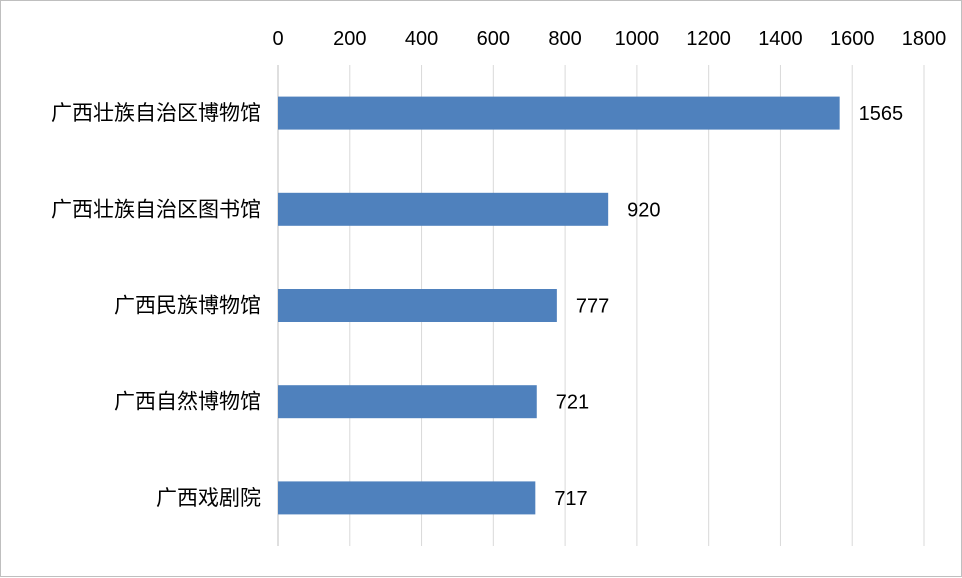 Image resolution: width=962 pixels, height=578 pixels. What do you see at coordinates (156, 209) in the screenshot?
I see `category-label: 广西壮族自治区图书馆` at bounding box center [156, 209].